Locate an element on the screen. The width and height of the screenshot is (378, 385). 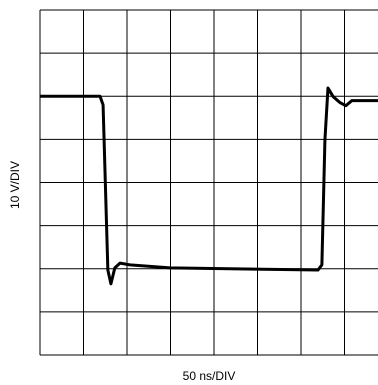
x-axis-label: 50 ns/DIV is located at coordinates (209, 376).